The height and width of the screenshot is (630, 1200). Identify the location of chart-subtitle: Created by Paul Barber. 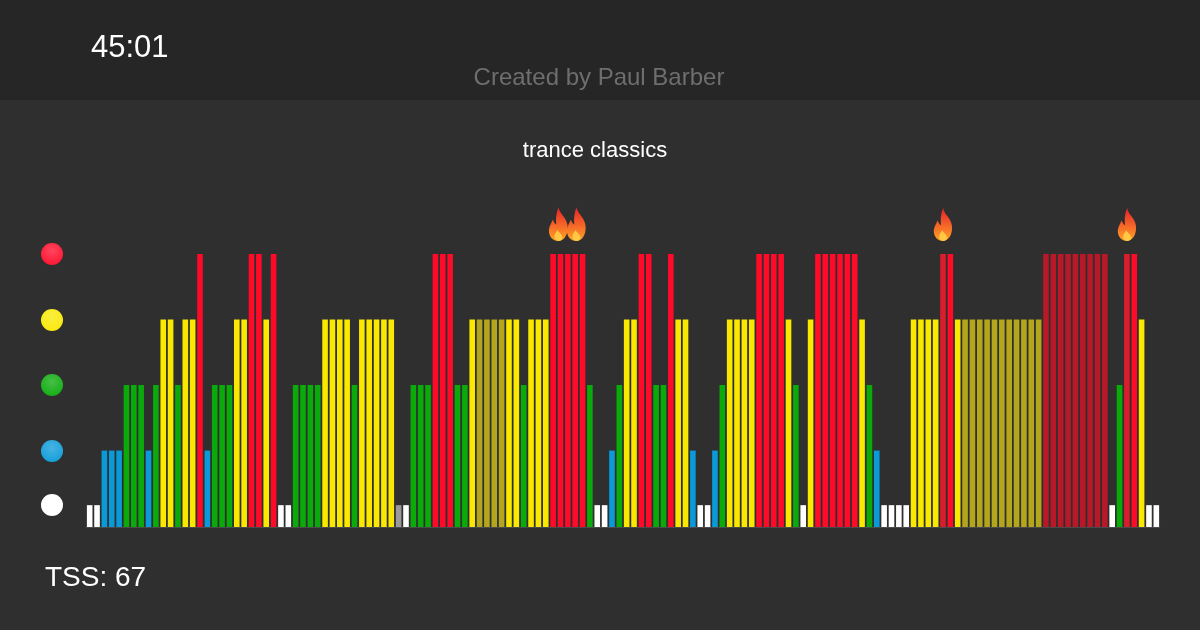
(599, 77).